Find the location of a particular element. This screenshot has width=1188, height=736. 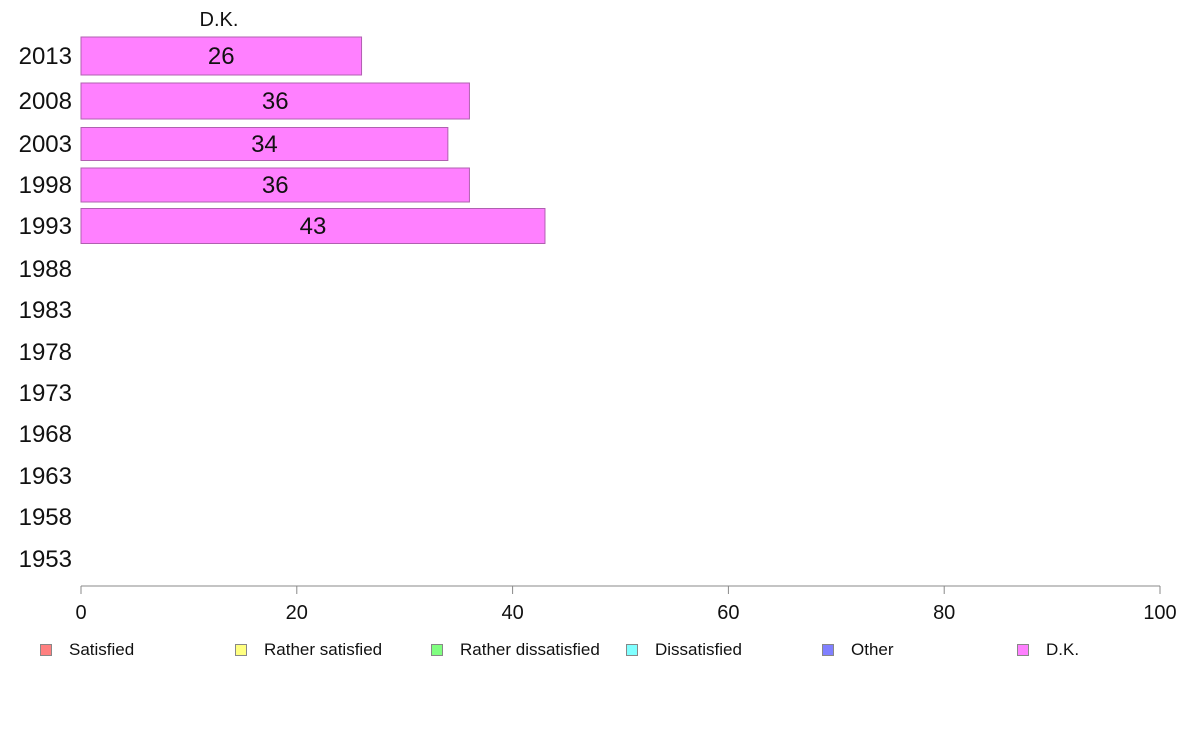

y-tick-label: 1973 is located at coordinates (45, 393).